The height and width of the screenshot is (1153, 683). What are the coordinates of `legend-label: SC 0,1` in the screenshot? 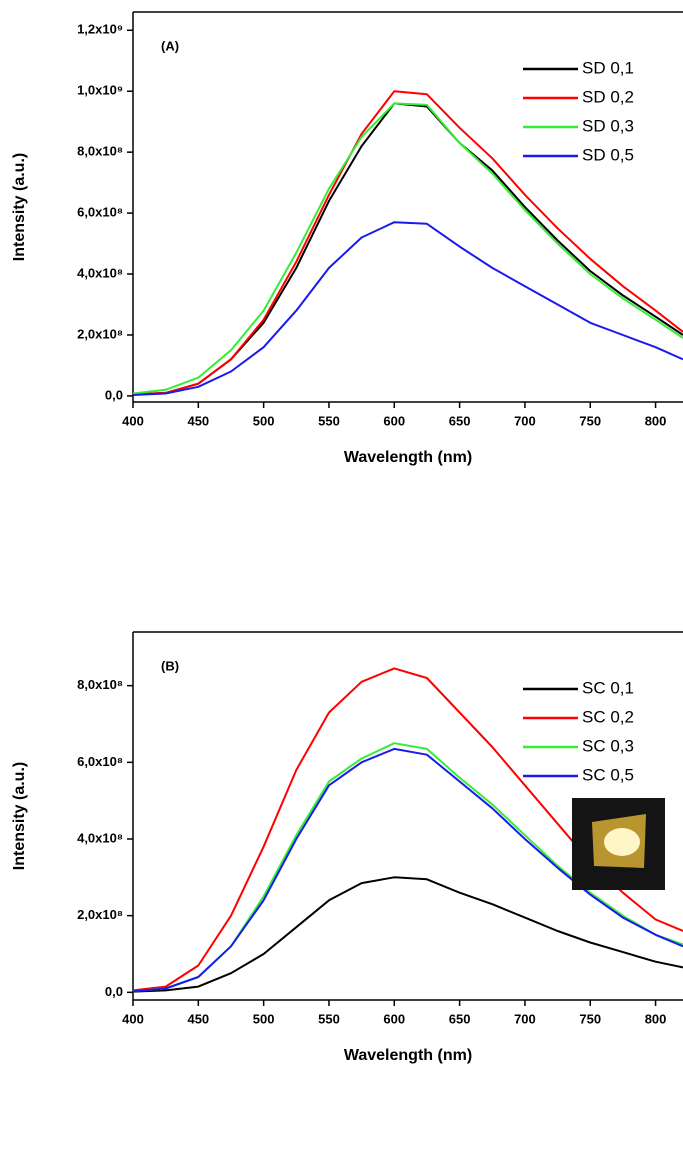 It's located at (608, 687).